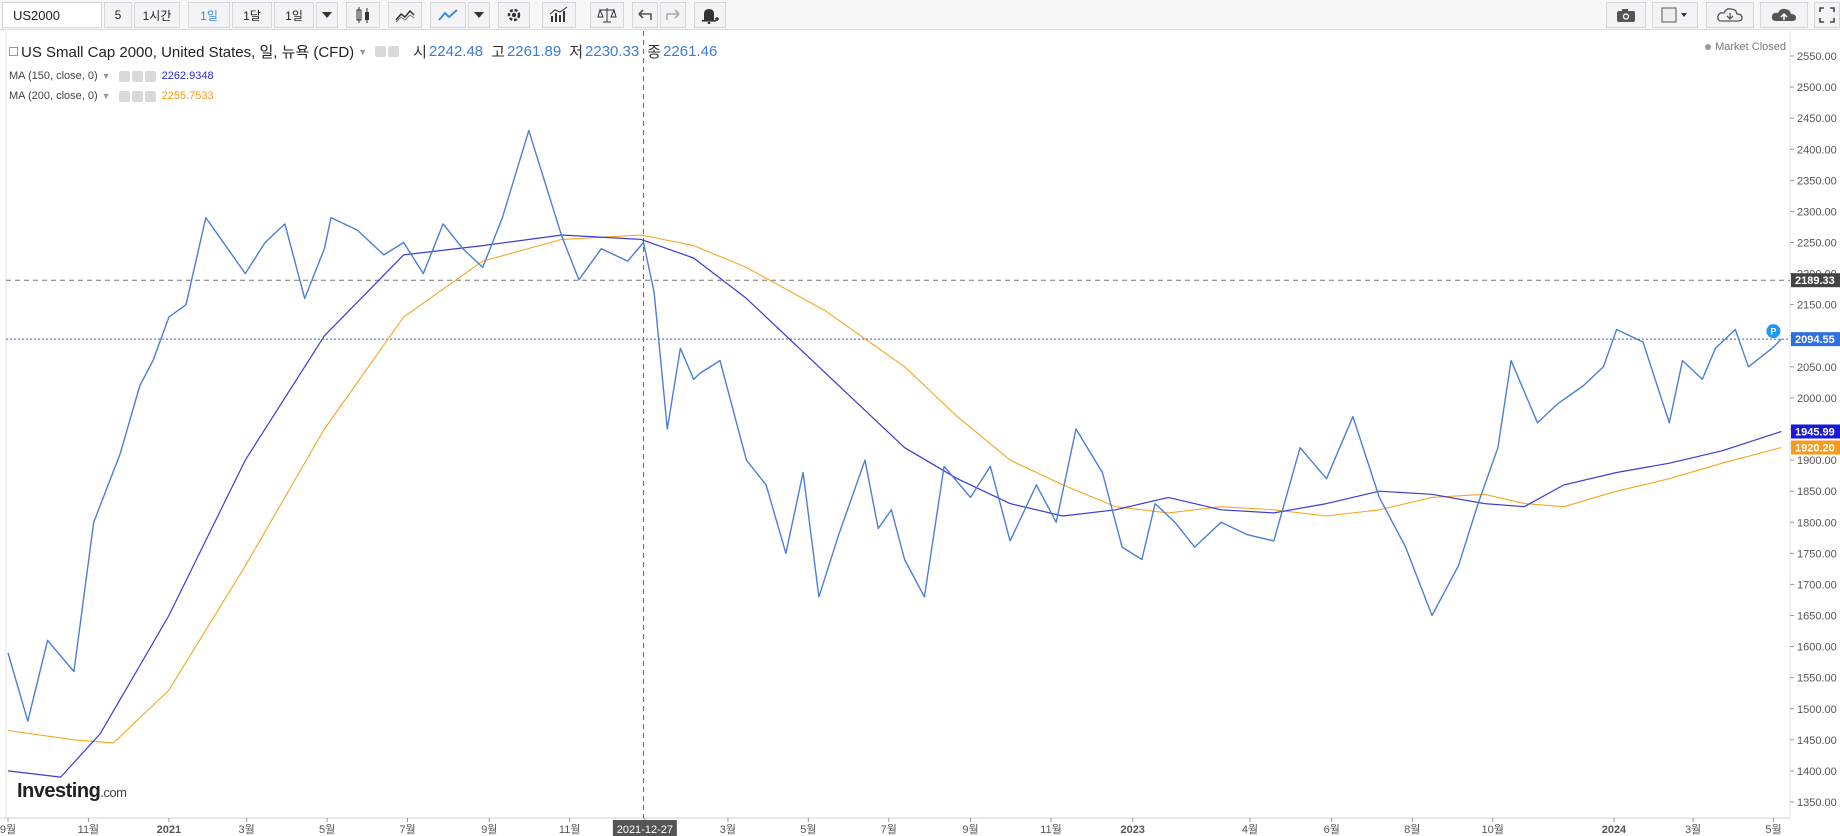  Describe the element at coordinates (111, 76) in the screenshot. I see `legend-ma150: MA (150, close, 0) ▼ 2262.9348` at that location.